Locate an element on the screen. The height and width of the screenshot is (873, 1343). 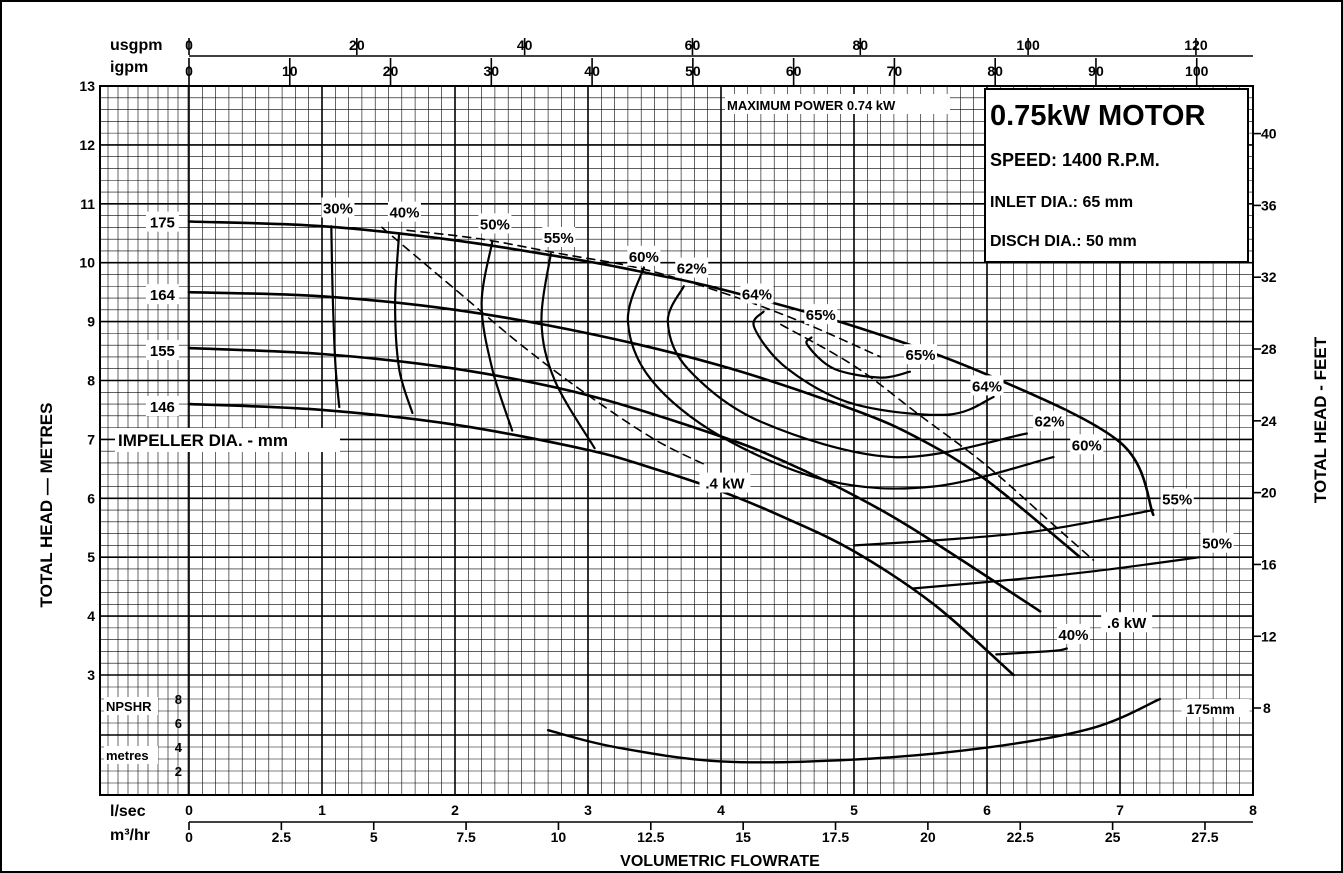
igpm-tick-label: 30 is located at coordinates (492, 71).